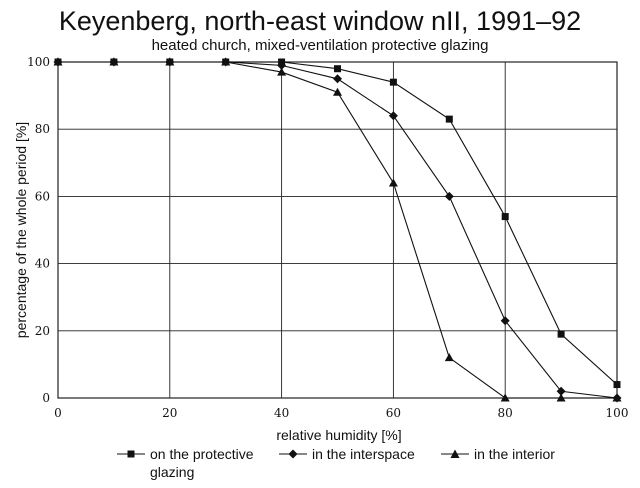 This screenshot has width=640, height=488. What do you see at coordinates (172, 472) in the screenshot?
I see `legend-label-line2: glazing` at bounding box center [172, 472].